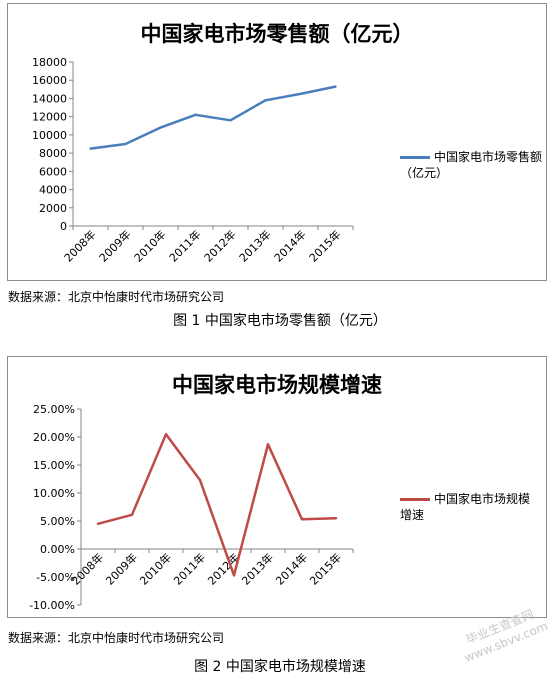 The width and height of the screenshot is (560, 683). I want to click on chart2-x-tick-label: 2010年, so click(155, 568).